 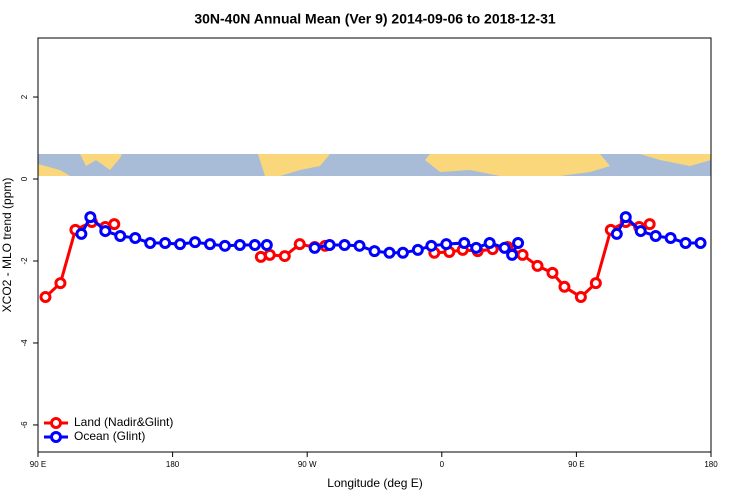 I want to click on x-tick-label: 0, so click(x=442, y=464).